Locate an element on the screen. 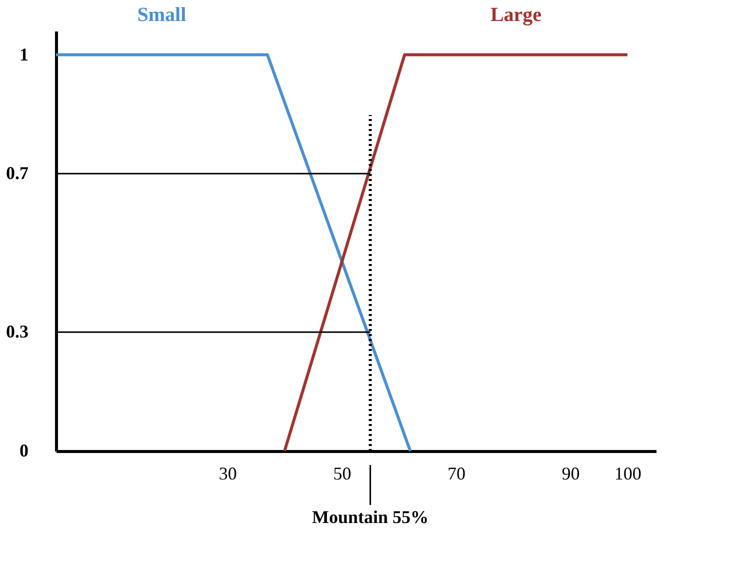 The width and height of the screenshot is (729, 588). x-tick-label: 50 is located at coordinates (342, 474).